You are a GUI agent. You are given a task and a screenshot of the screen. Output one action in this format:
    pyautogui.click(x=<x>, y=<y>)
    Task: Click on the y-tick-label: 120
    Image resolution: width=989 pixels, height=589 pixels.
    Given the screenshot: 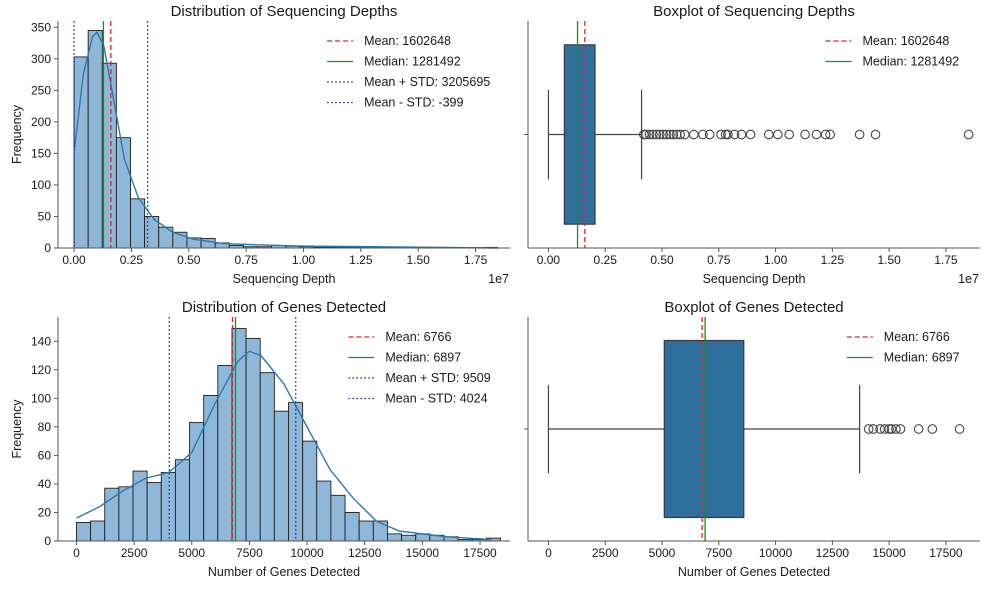 What is the action you would take?
    pyautogui.click(x=41, y=370)
    